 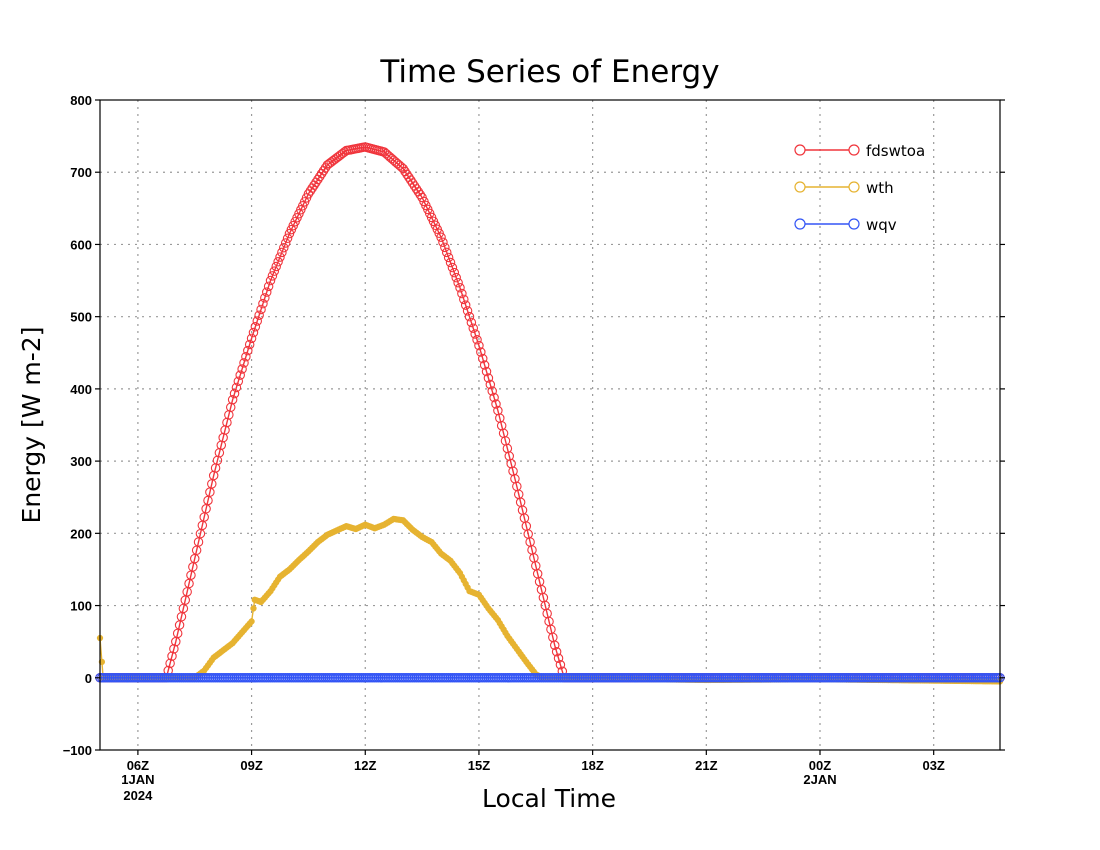 What do you see at coordinates (77, 750) in the screenshot?
I see `y-tick-label: −100` at bounding box center [77, 750].